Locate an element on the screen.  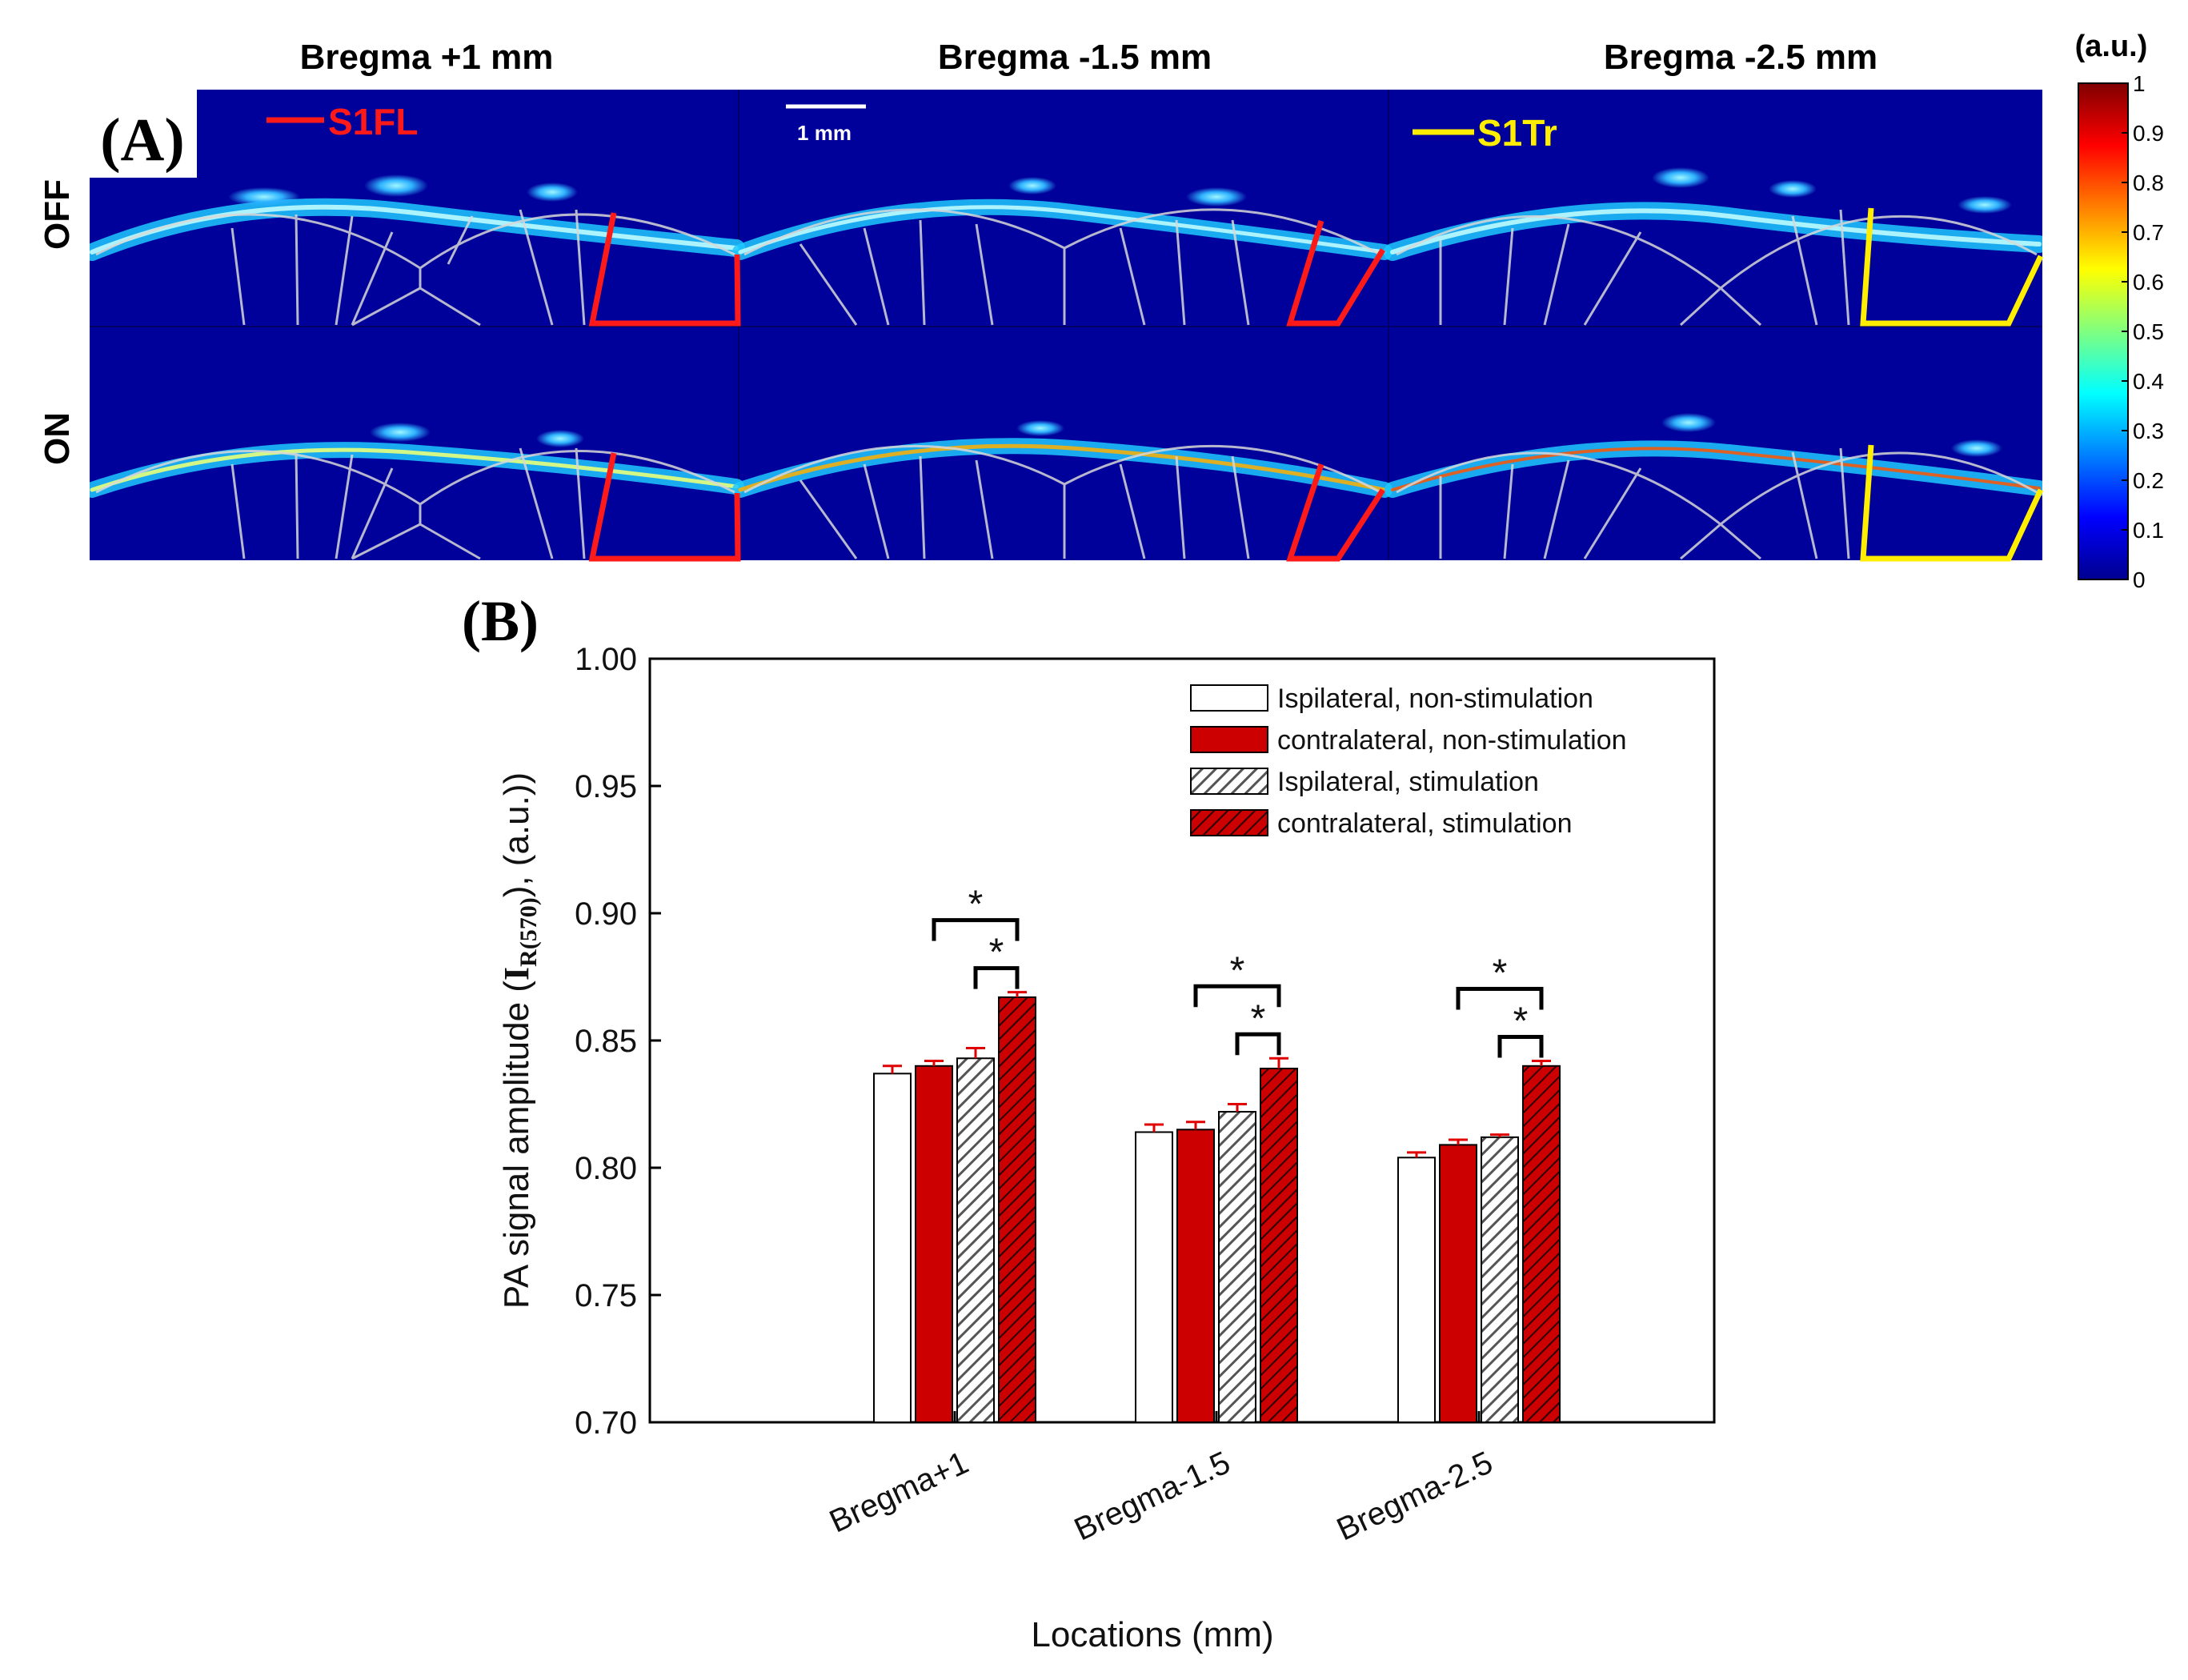
colorbar-tick-label: 0.9 is located at coordinates (2148, 133).